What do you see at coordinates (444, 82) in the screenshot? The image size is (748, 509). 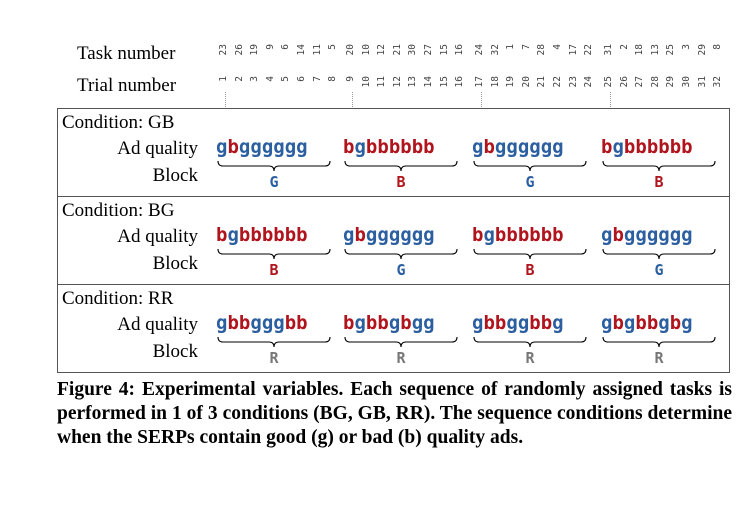 I see `trial-number: 15` at bounding box center [444, 82].